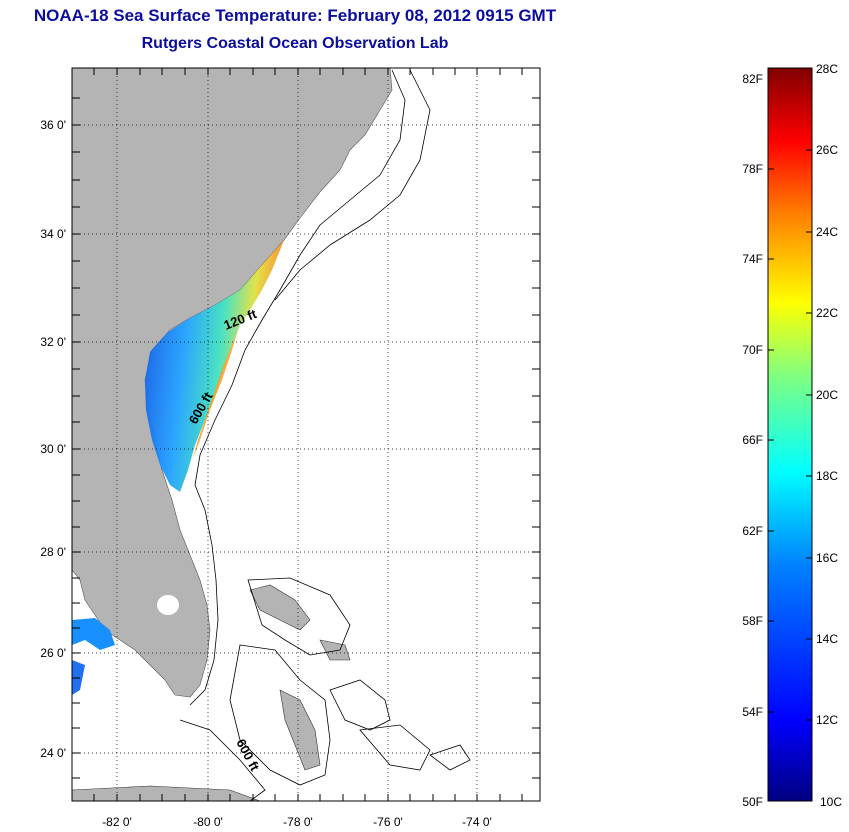 The image size is (849, 832). I want to click on lat-label-30: 30 0', so click(53, 449).